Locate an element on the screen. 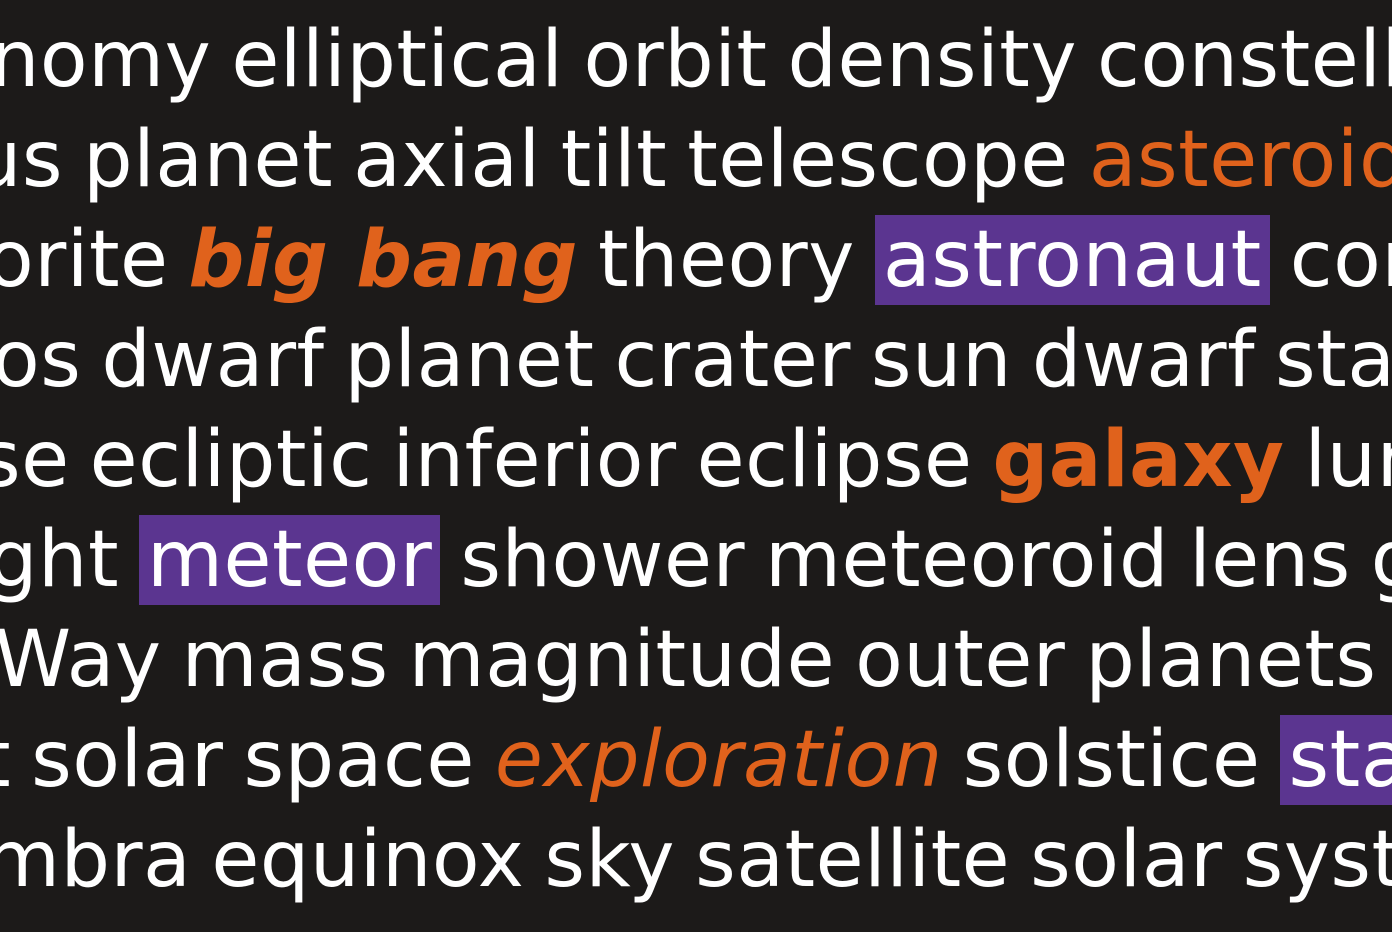 This screenshot has width=1392, height=932. word: comet is located at coordinates (1340, 260).